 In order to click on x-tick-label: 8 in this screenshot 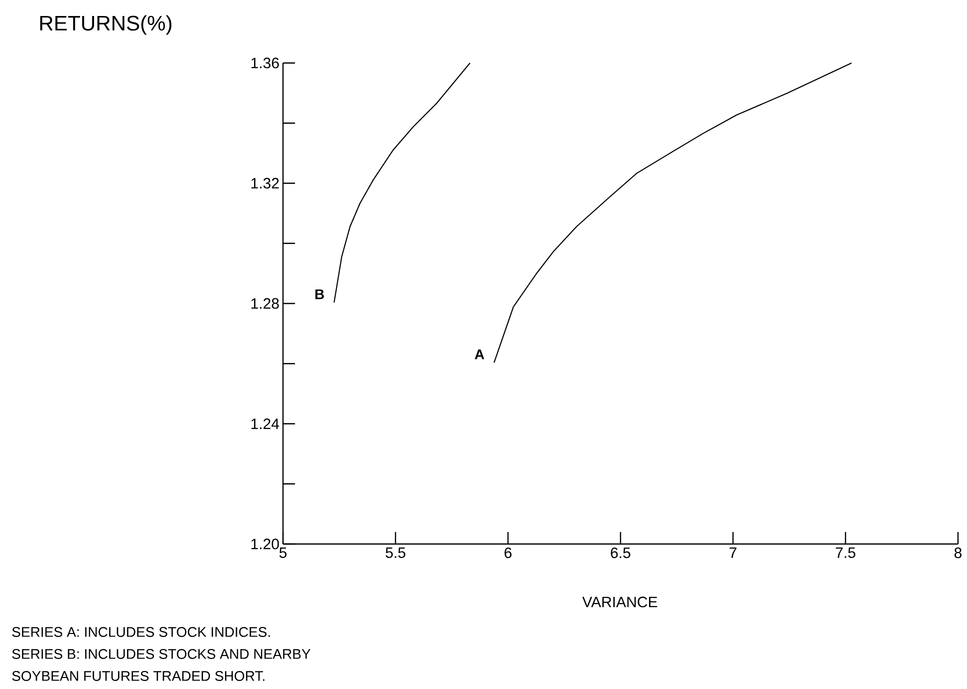, I will do `click(958, 553)`.